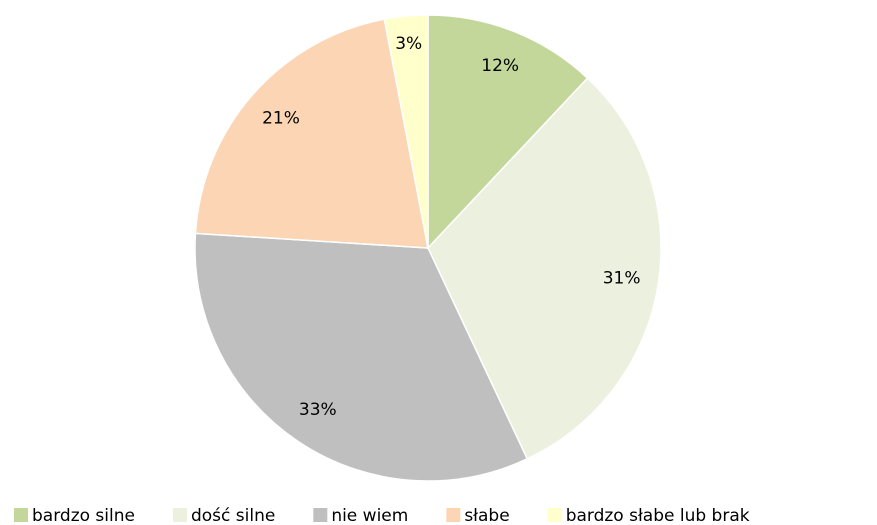 The height and width of the screenshot is (525, 877). Describe the element at coordinates (500, 66) in the screenshot. I see `data-label: 12%` at that location.